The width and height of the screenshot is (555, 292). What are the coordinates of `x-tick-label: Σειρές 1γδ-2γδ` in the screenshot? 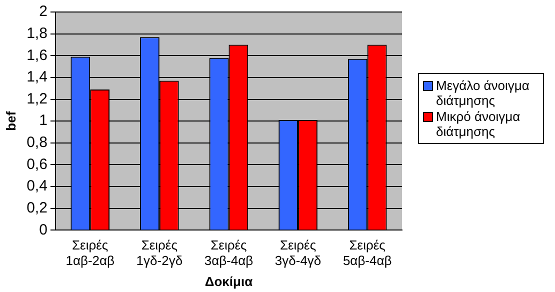 It's located at (159, 253).